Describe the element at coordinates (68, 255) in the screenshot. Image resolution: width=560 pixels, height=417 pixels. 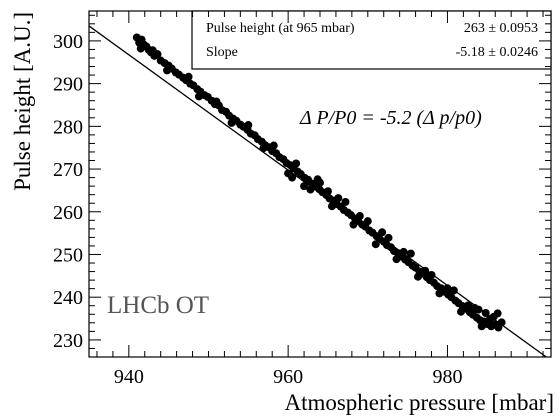
I see `y-tick-label: 250` at that location.